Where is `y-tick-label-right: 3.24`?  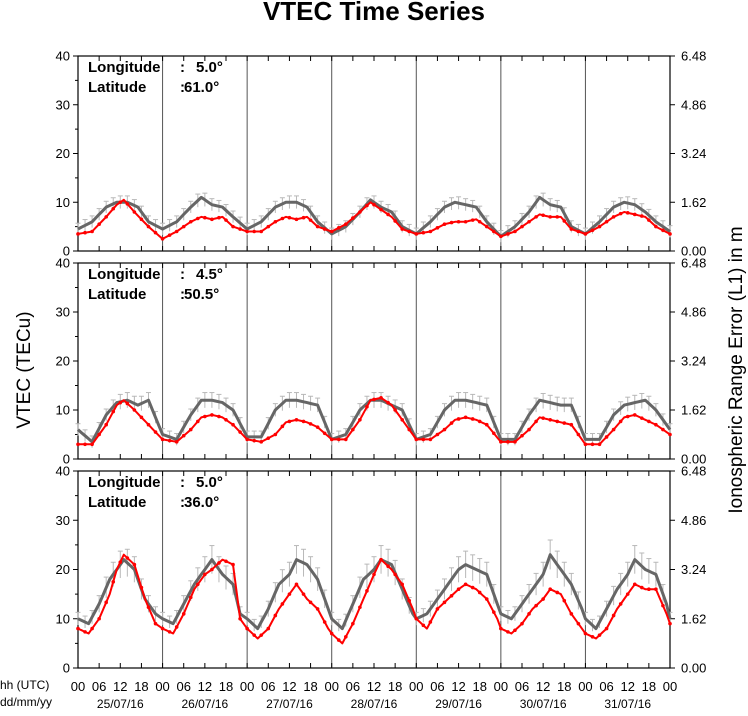 y-tick-label-right: 3.24 is located at coordinates (693, 361).